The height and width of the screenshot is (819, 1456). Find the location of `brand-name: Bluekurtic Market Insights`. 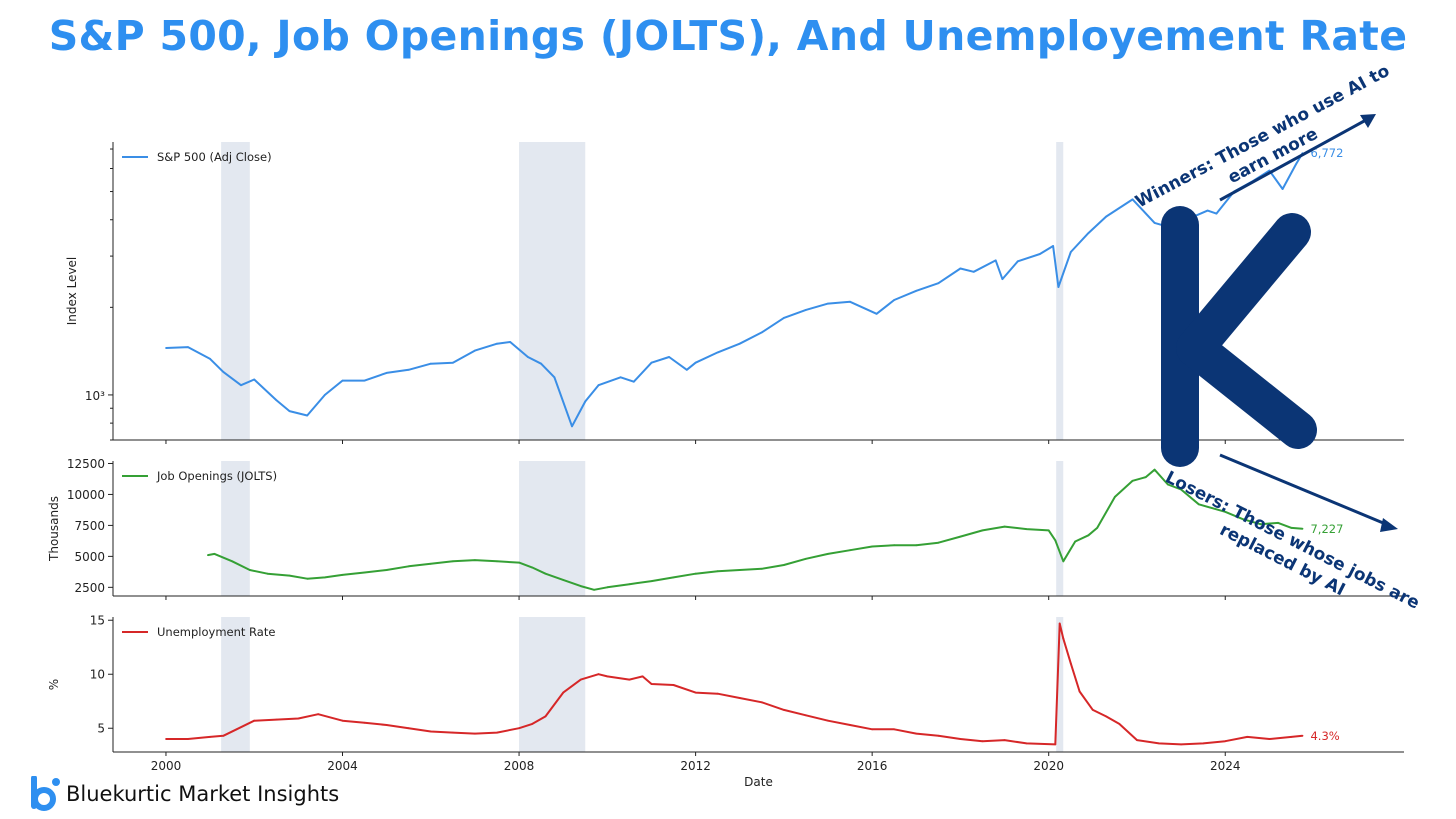

brand-name: Bluekurtic Market Insights is located at coordinates (203, 794).